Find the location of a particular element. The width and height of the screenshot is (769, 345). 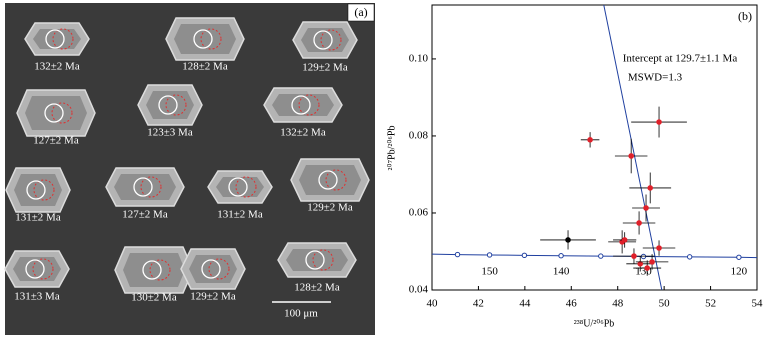

discordia-line is located at coordinates (633, 147).